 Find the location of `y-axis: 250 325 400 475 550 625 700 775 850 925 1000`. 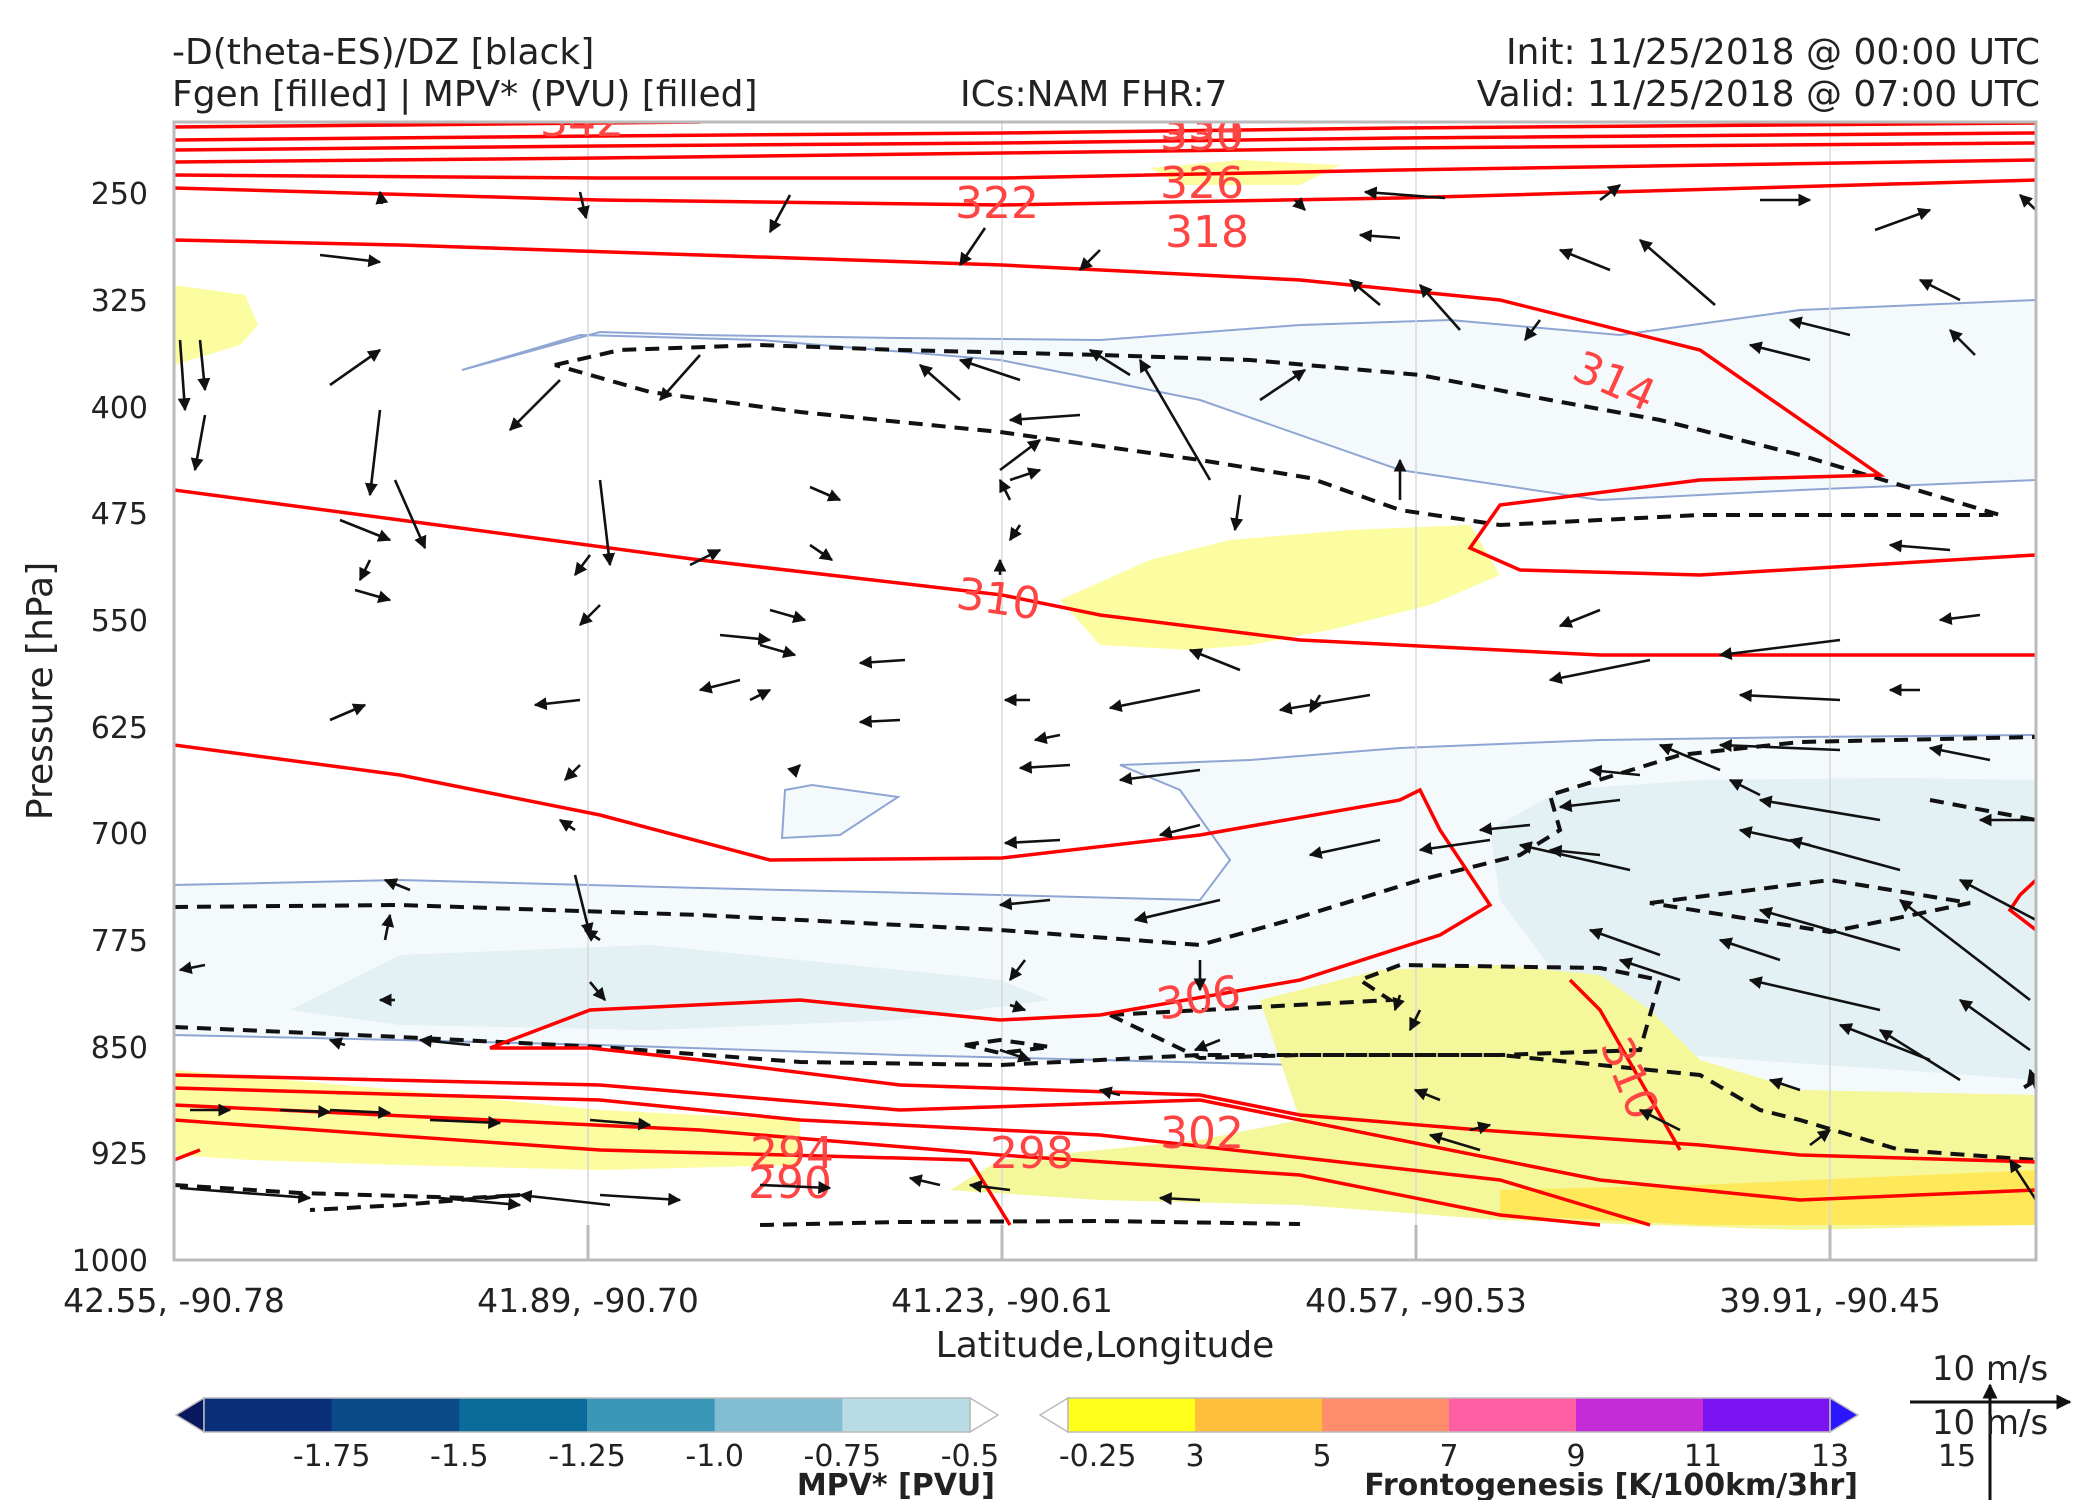

y-axis: 250 325 400 475 550 625 700 775 850 925 1000 is located at coordinates (110, 728).